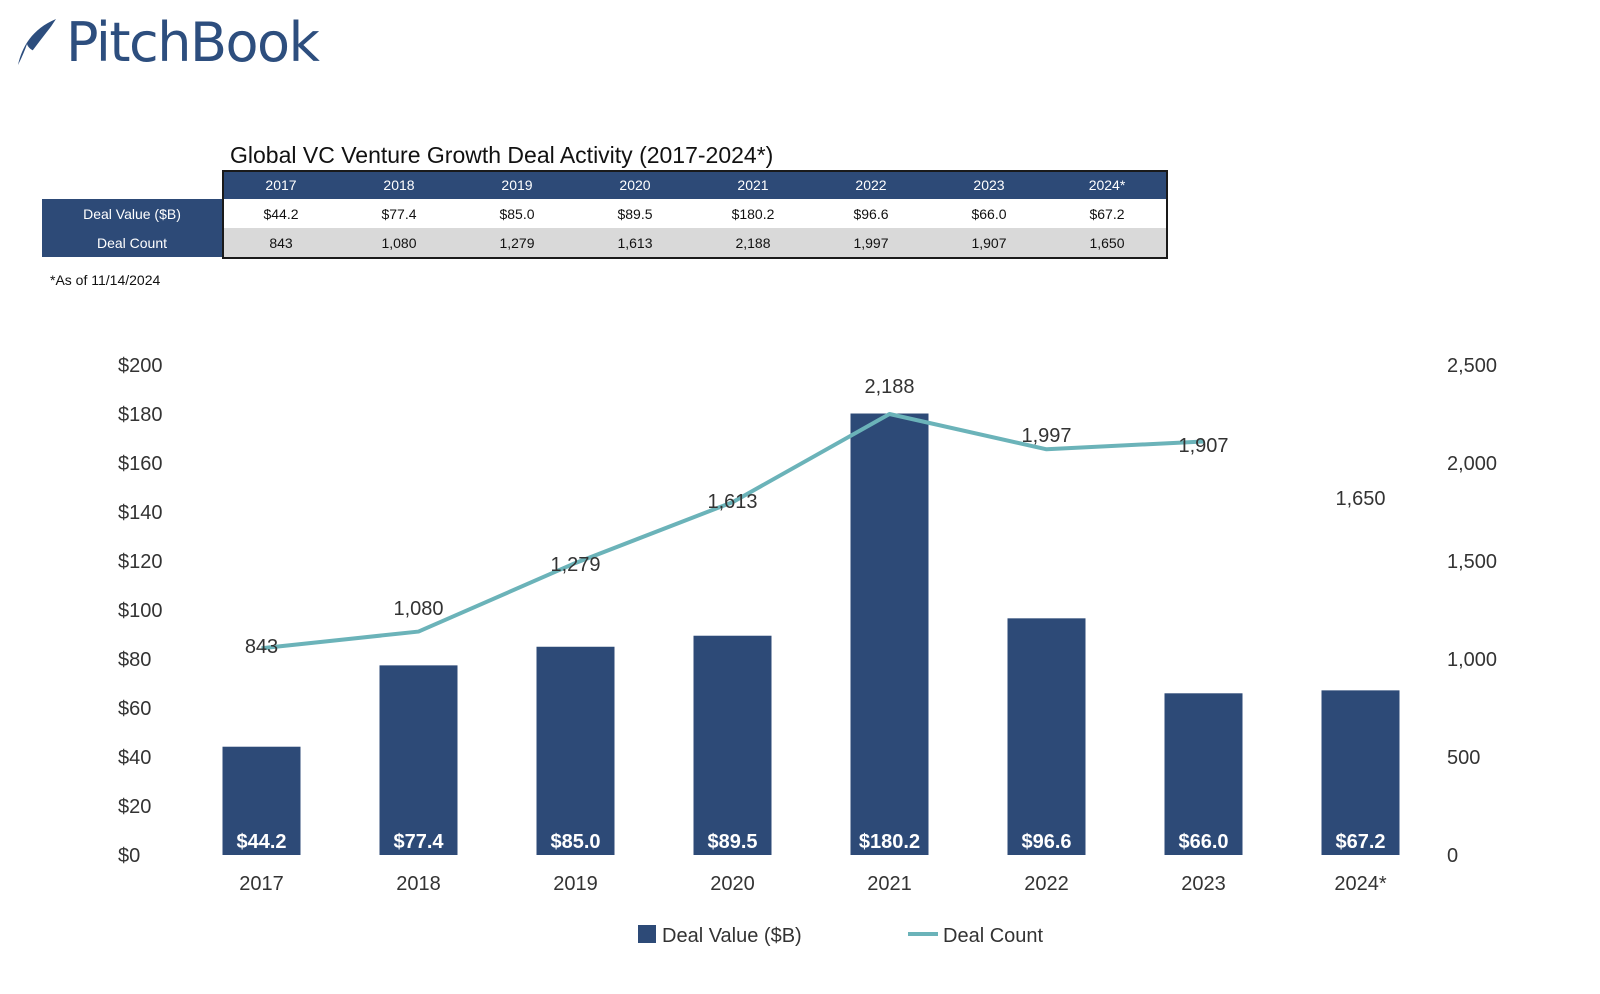 The width and height of the screenshot is (1600, 994). What do you see at coordinates (635, 242) in the screenshot?
I see `table-cell: 1,613` at bounding box center [635, 242].